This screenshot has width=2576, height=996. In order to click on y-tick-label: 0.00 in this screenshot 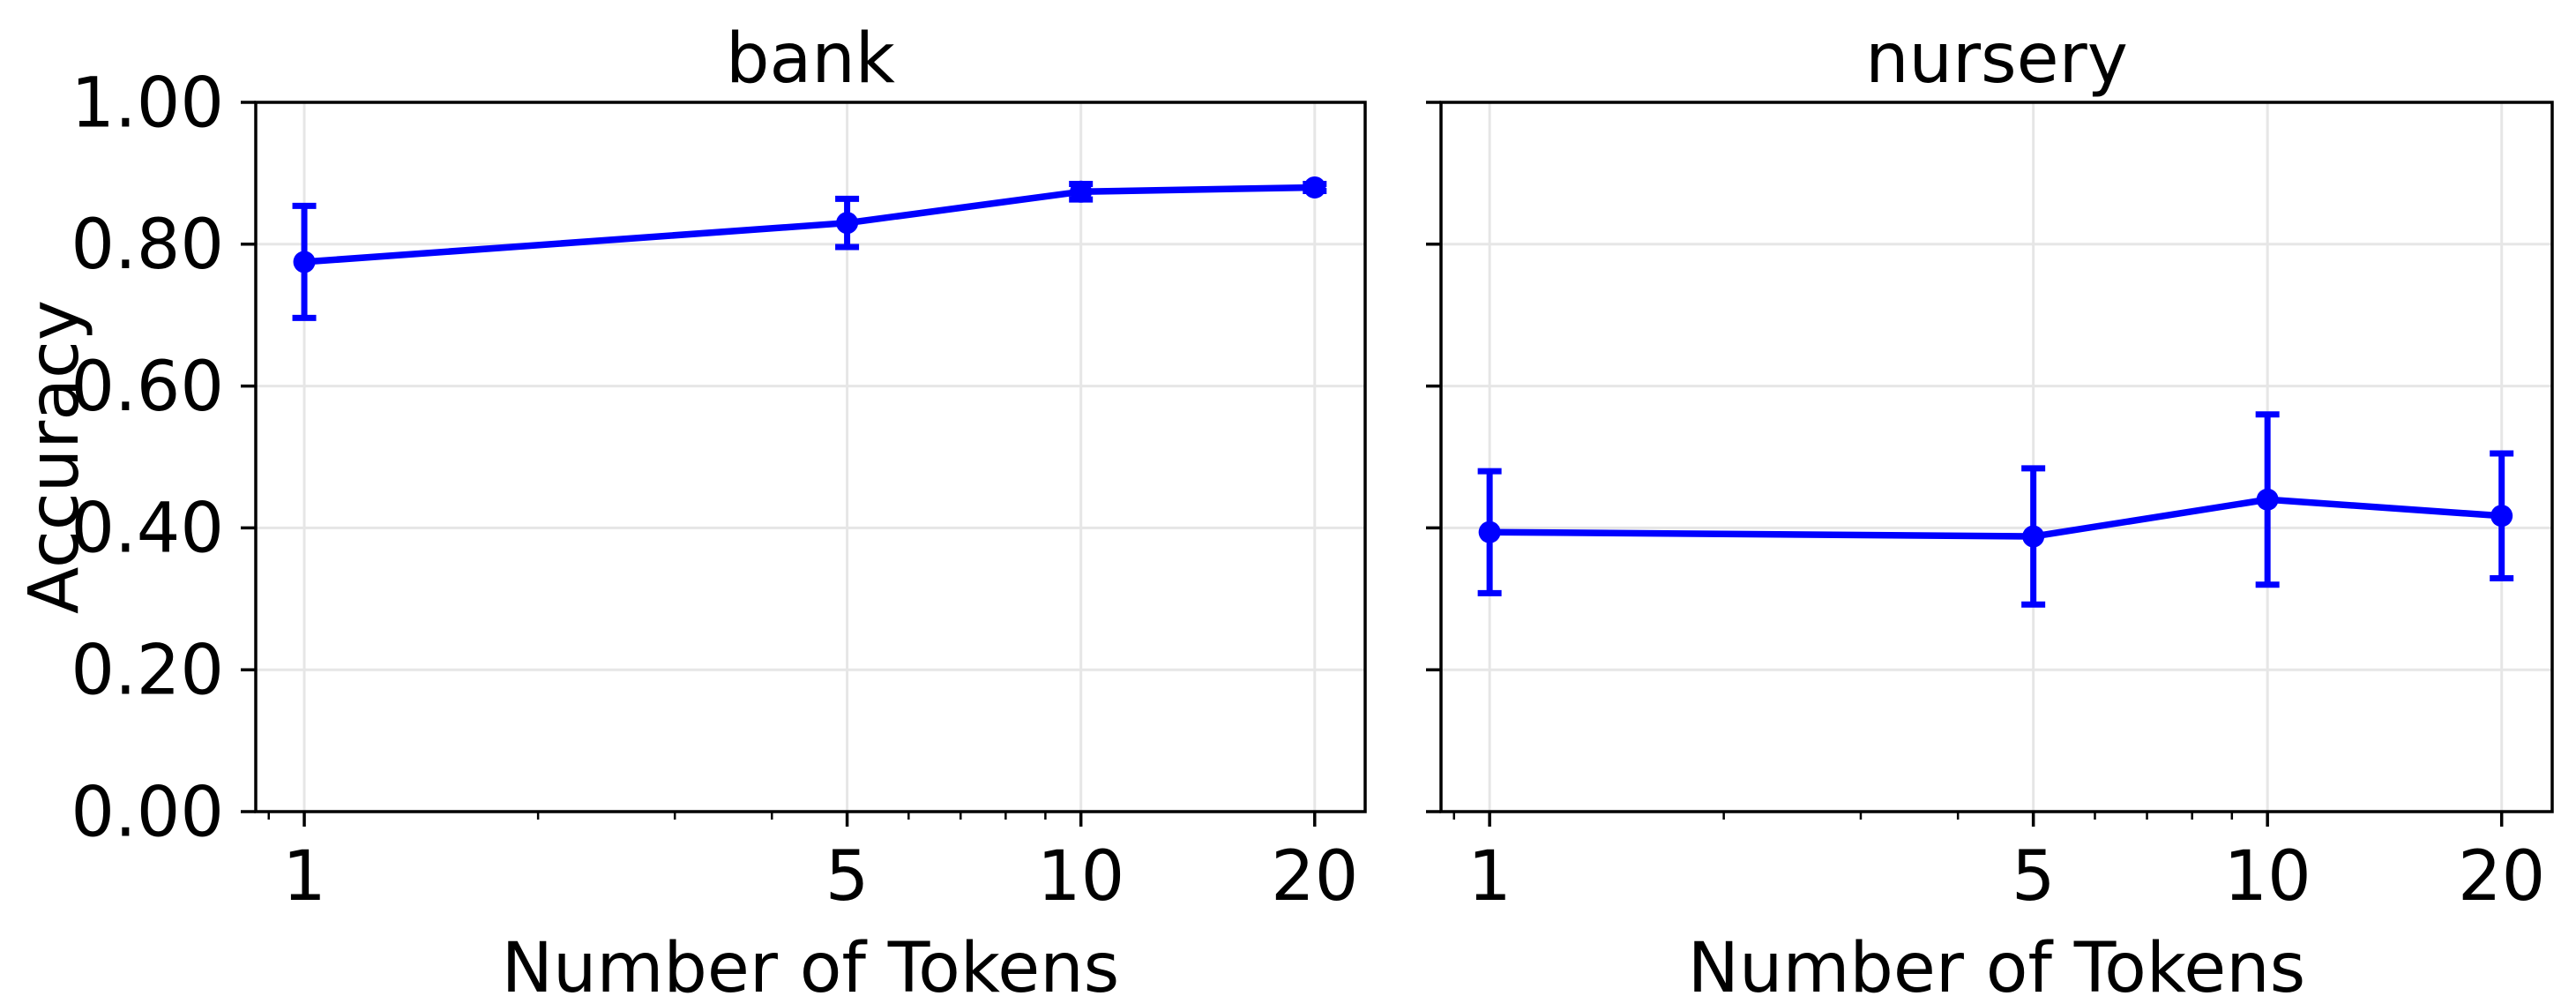, I will do `click(147, 813)`.